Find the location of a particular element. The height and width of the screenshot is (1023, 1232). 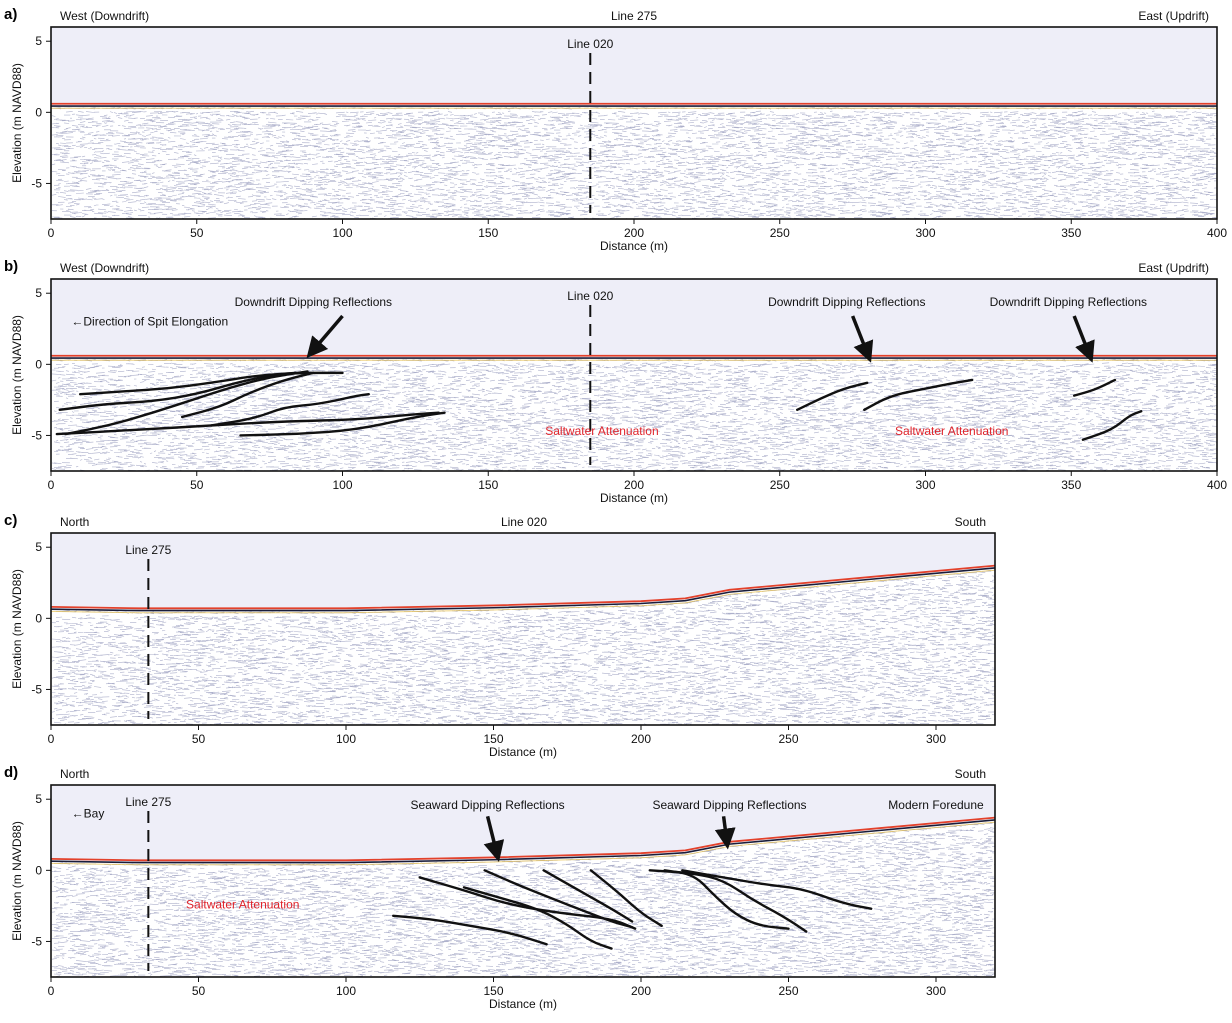

panel-letter: c) is located at coordinates (10, 520).